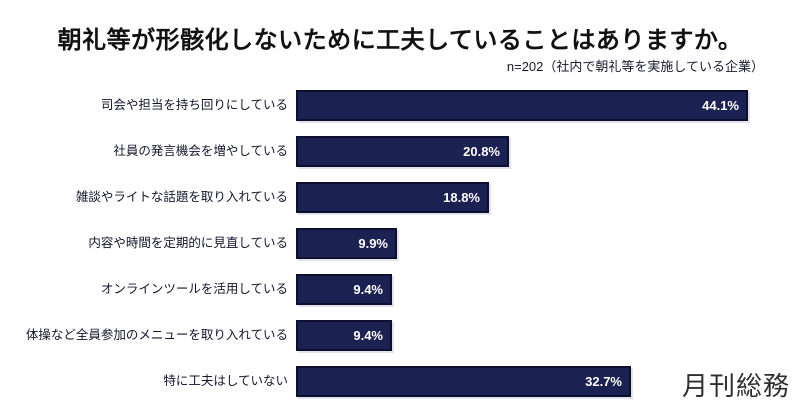 Image resolution: width=800 pixels, height=419 pixels. Describe the element at coordinates (461, 197) in the screenshot. I see `value-label: 18.8%` at that location.